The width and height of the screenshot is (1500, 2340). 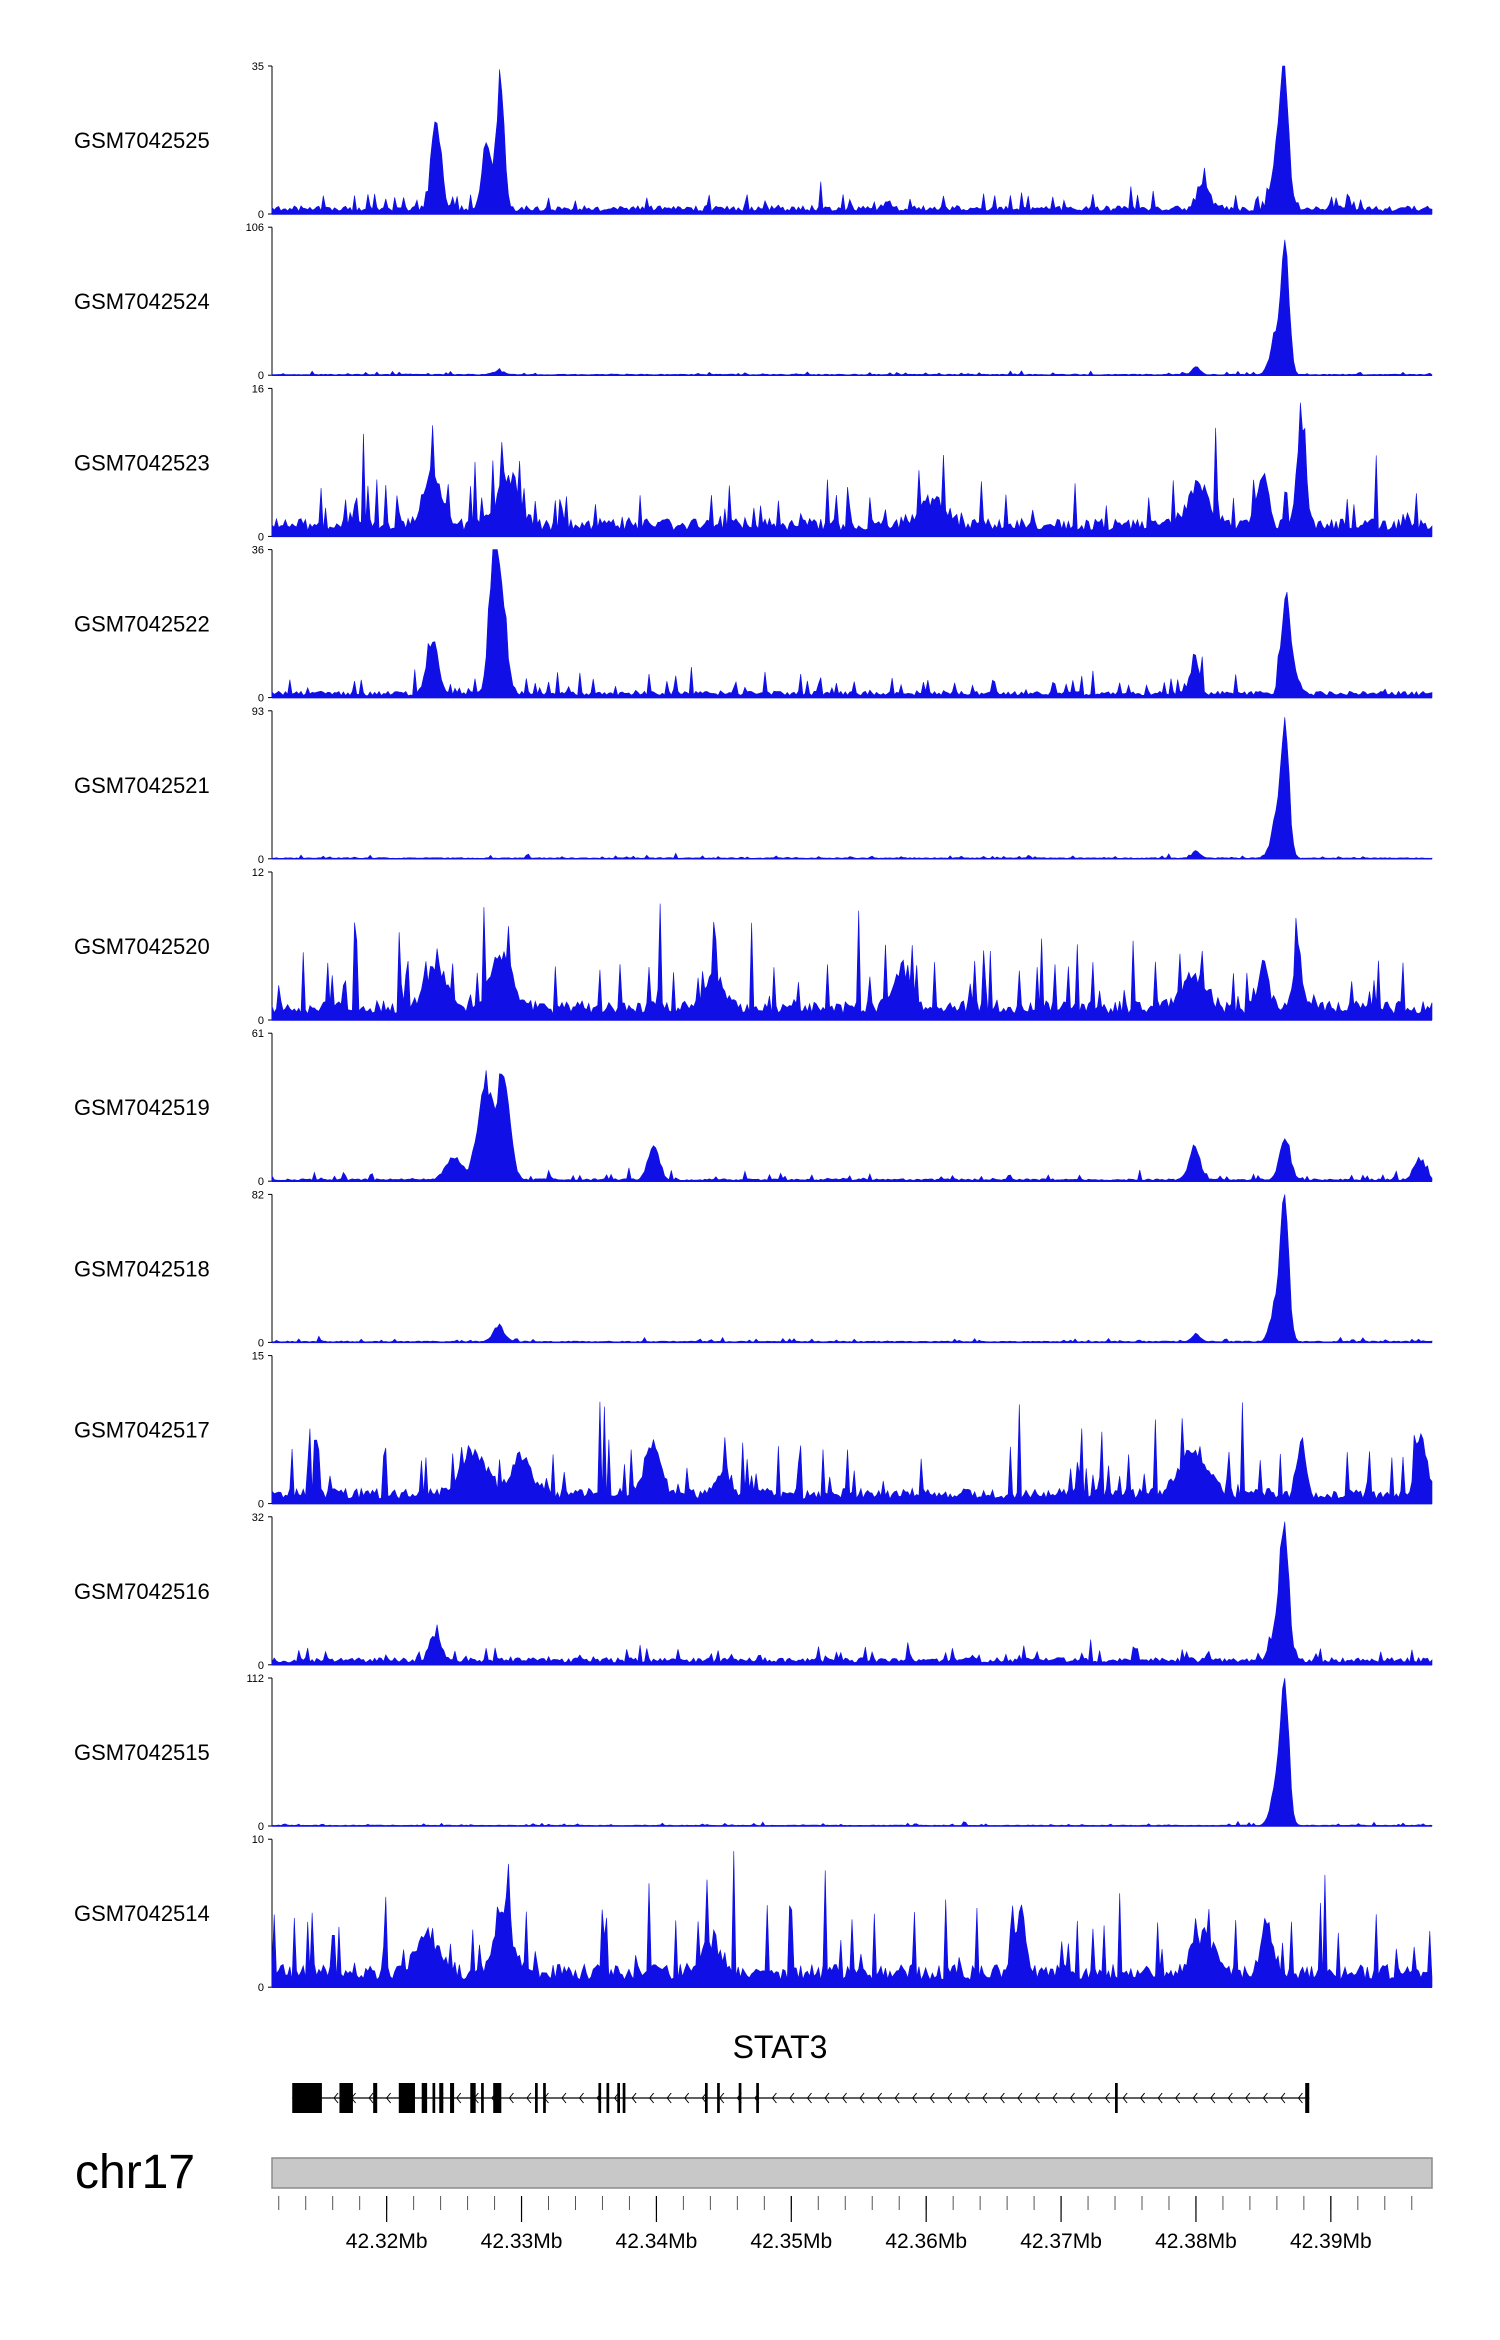 What do you see at coordinates (142, 785) in the screenshot?
I see `track-label: GSM7042521` at bounding box center [142, 785].